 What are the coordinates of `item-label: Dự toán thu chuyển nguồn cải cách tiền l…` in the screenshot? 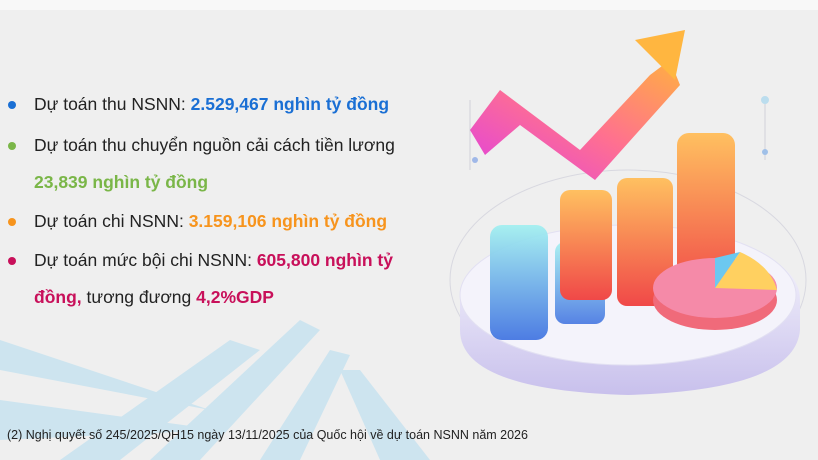 It's located at (214, 145).